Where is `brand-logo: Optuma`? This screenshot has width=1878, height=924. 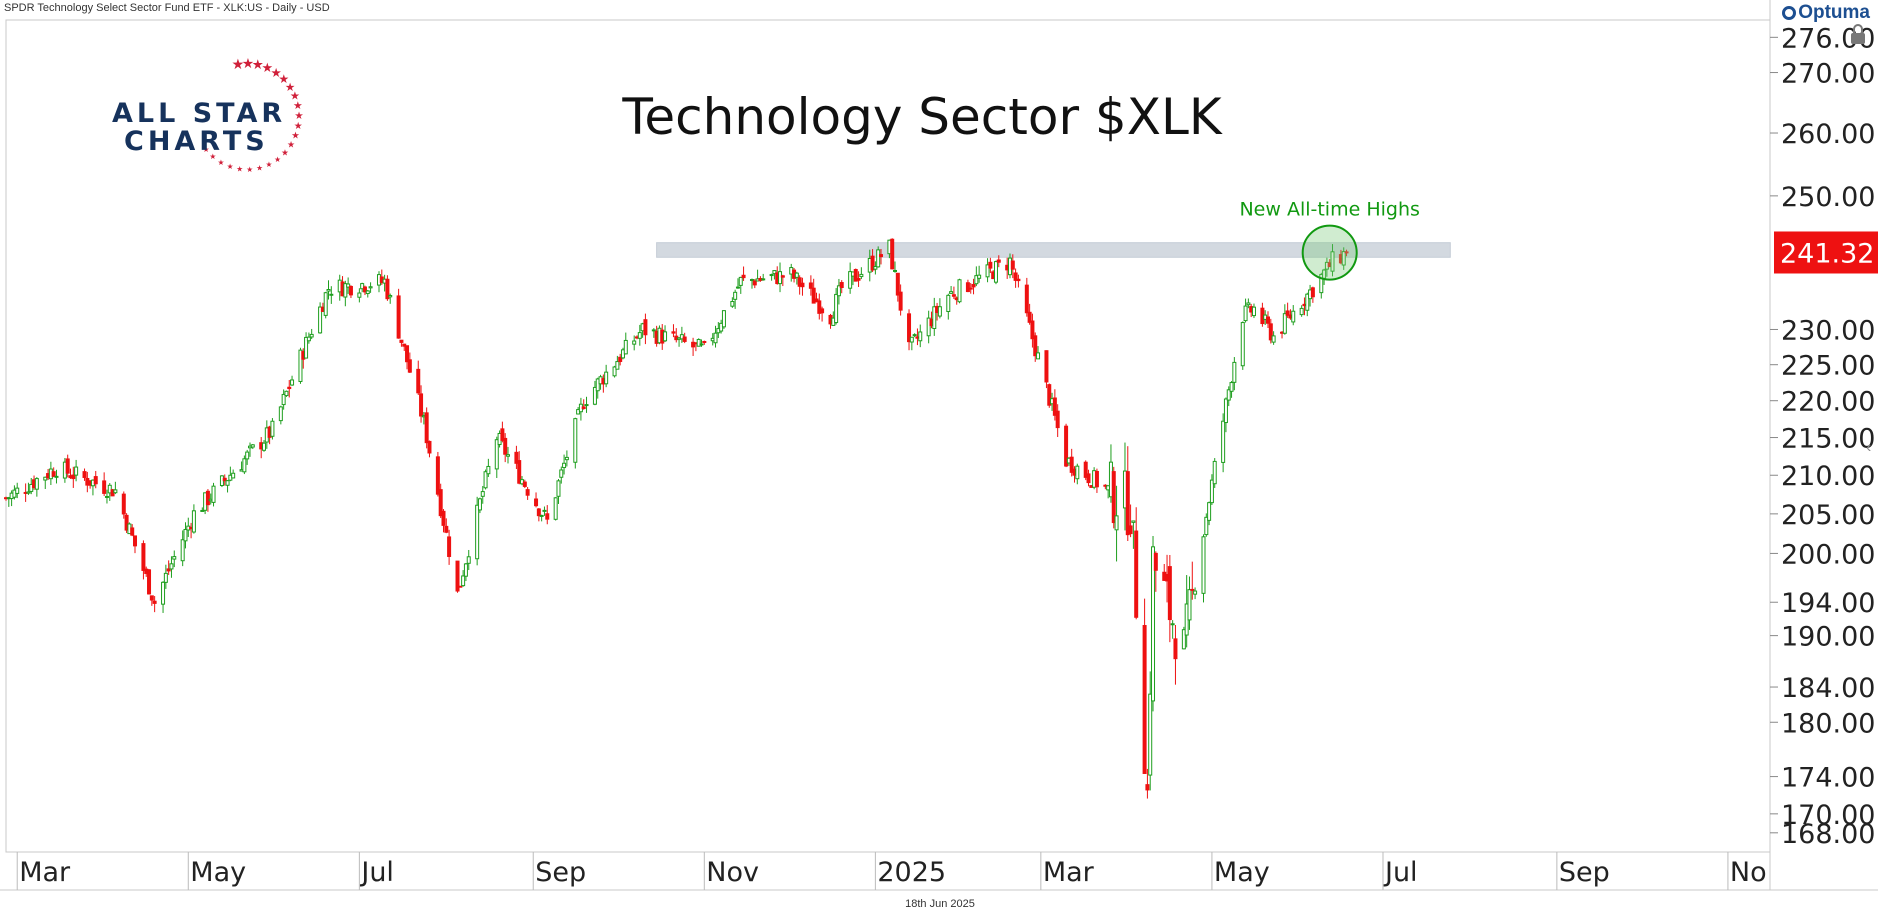
brand-logo: Optuma is located at coordinates (1826, 13).